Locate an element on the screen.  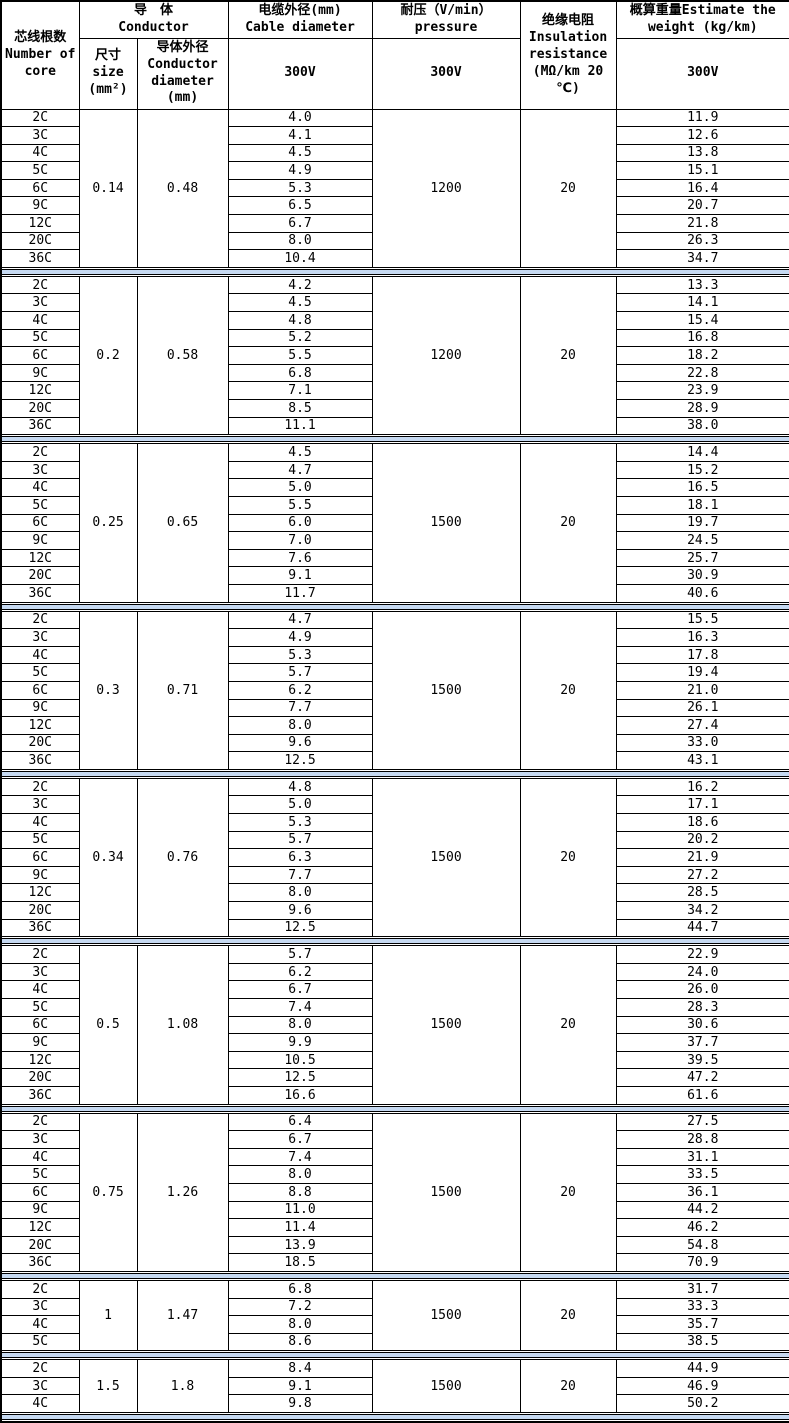
weight-cell: 22.9 is located at coordinates (702, 954).